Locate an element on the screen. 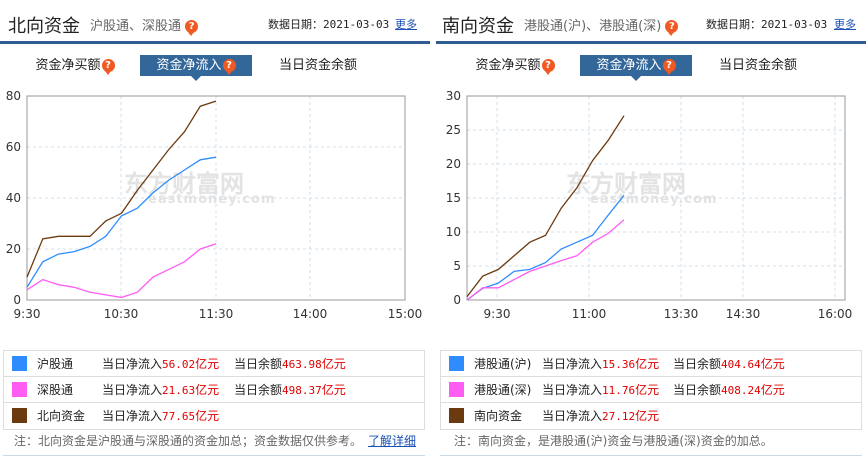 The width and height of the screenshot is (866, 464). svg-text: 5 is located at coordinates (457, 266).